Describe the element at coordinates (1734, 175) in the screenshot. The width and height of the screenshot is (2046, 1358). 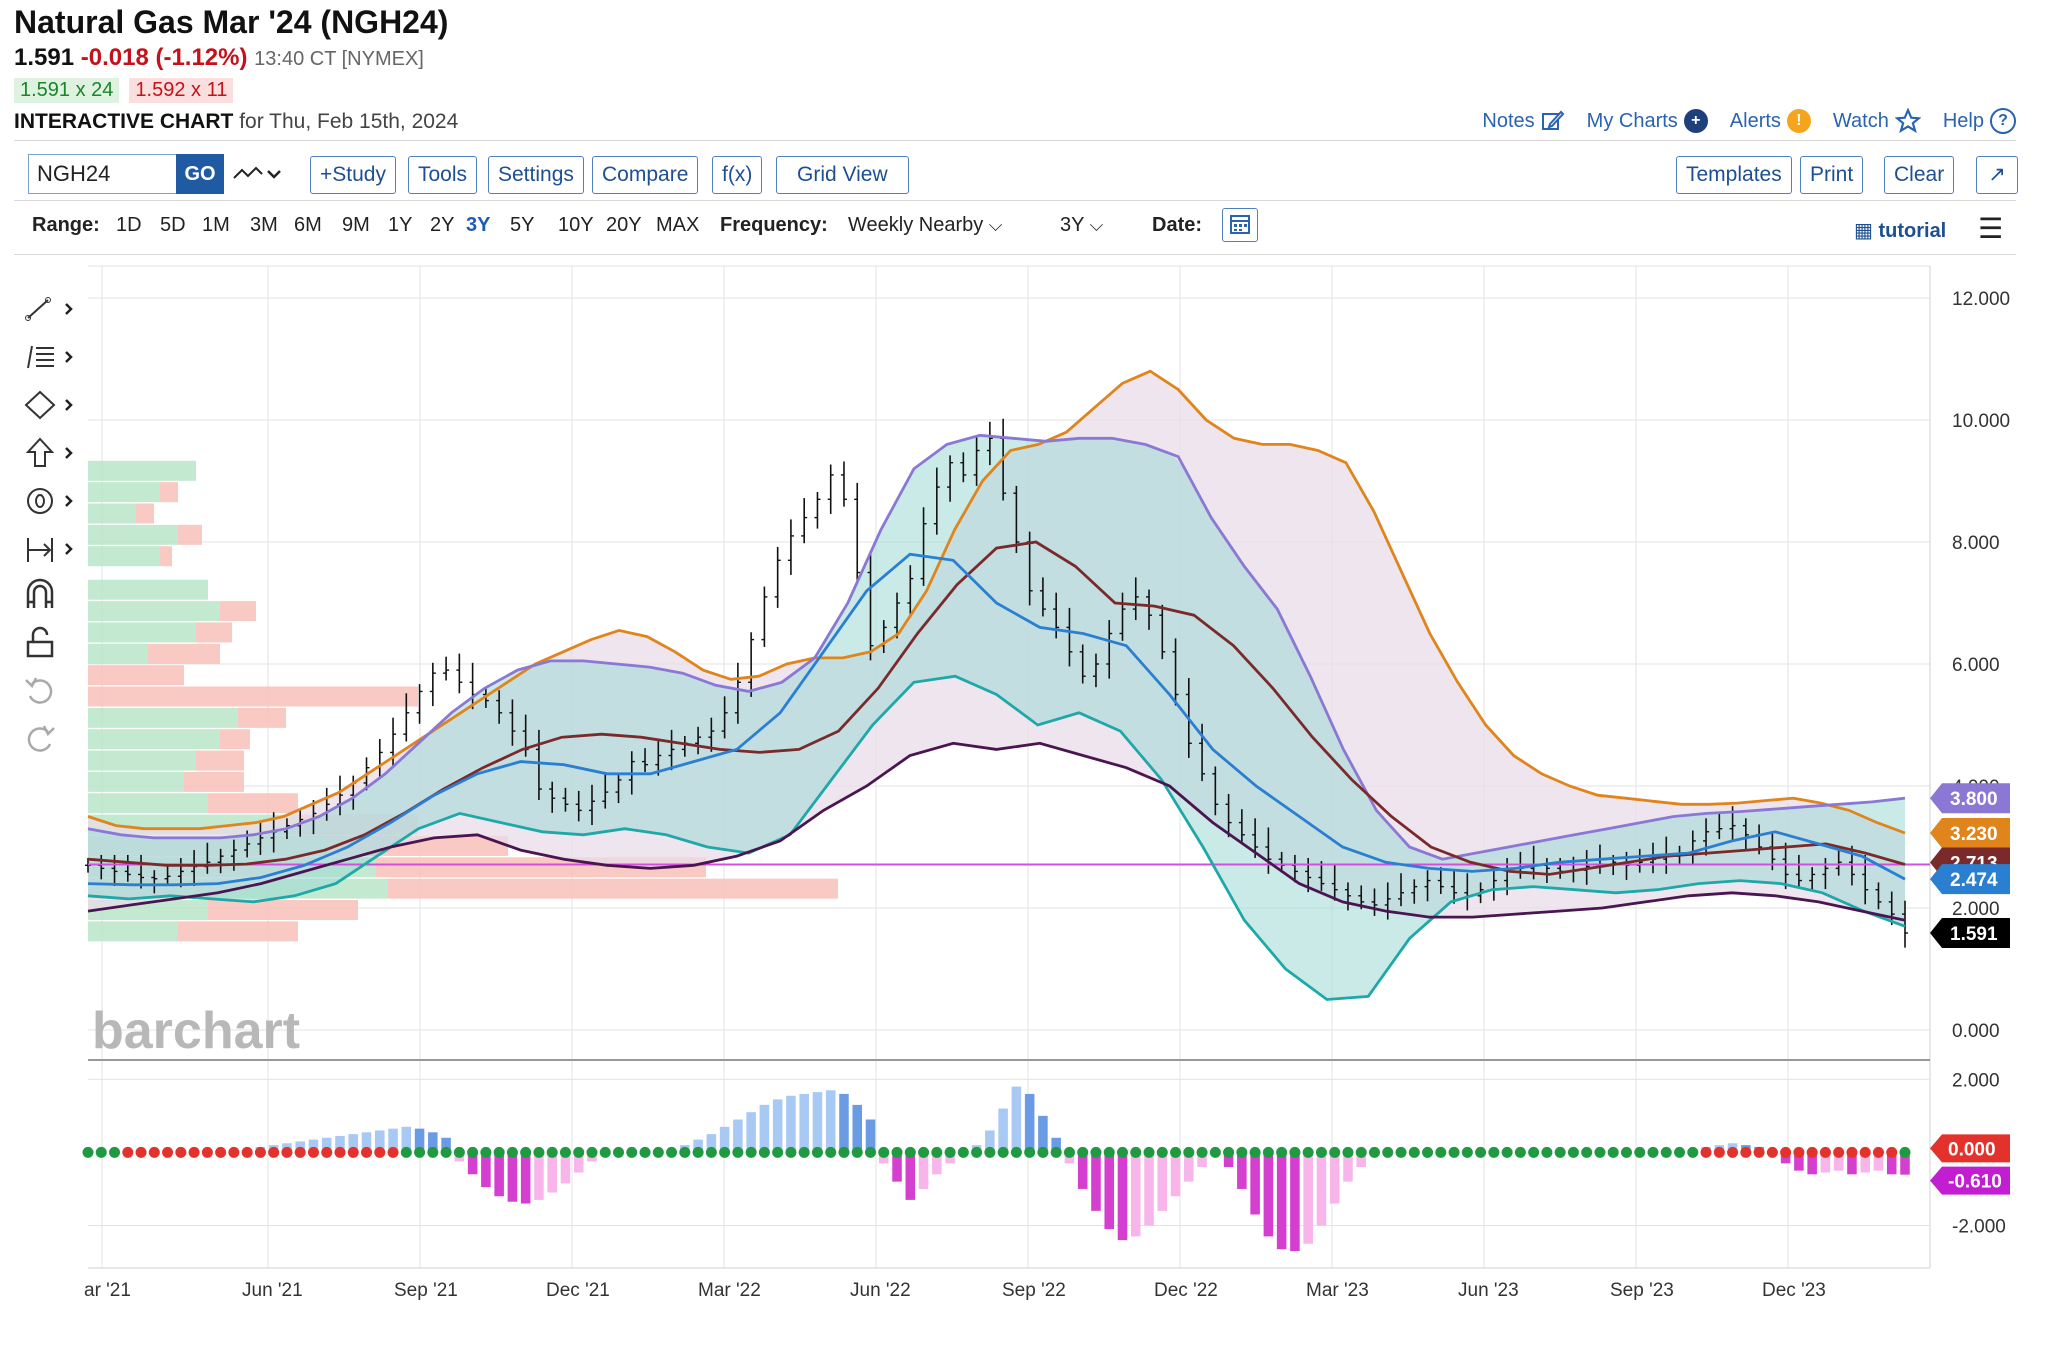
I see `templates-button: Templates` at that location.